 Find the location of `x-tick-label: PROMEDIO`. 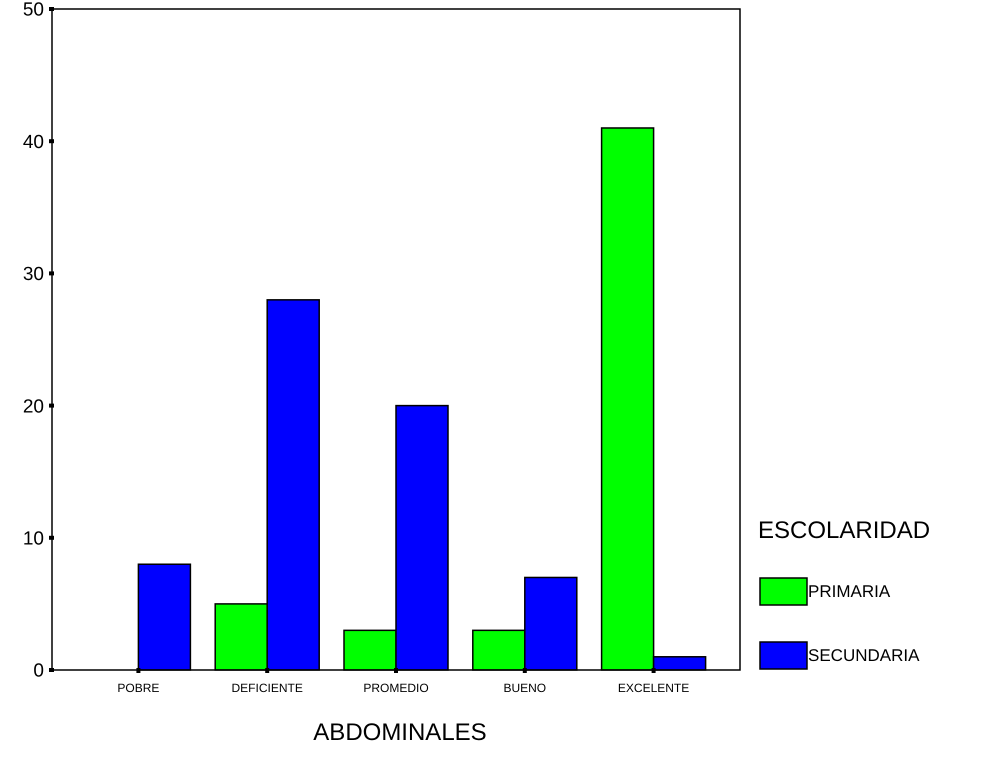

x-tick-label: PROMEDIO is located at coordinates (396, 688).